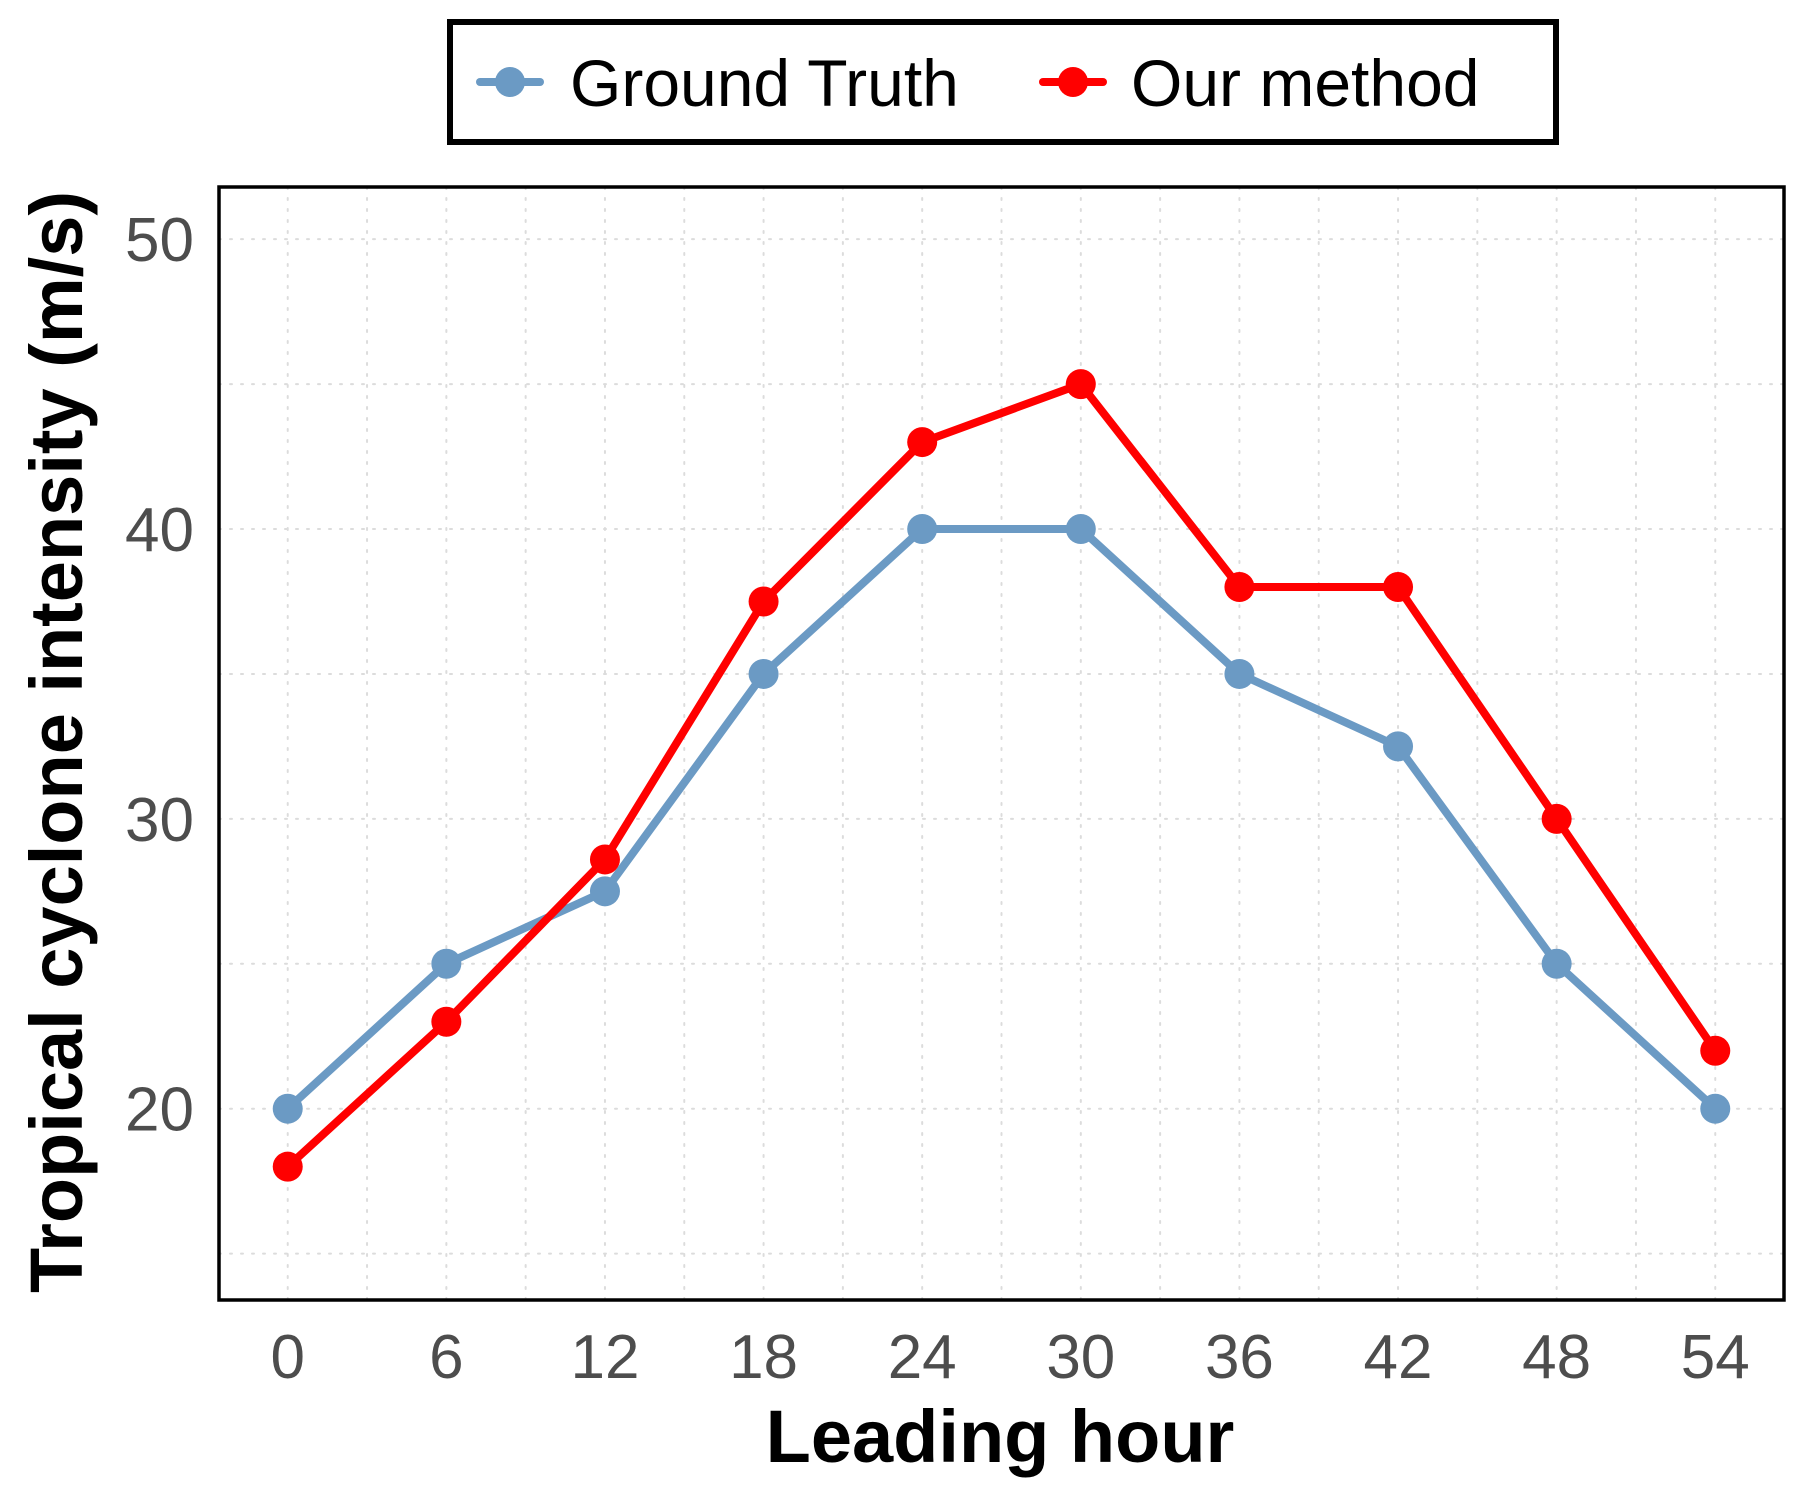  What do you see at coordinates (159, 530) in the screenshot?
I see `y-tick-label: 40` at bounding box center [159, 530].